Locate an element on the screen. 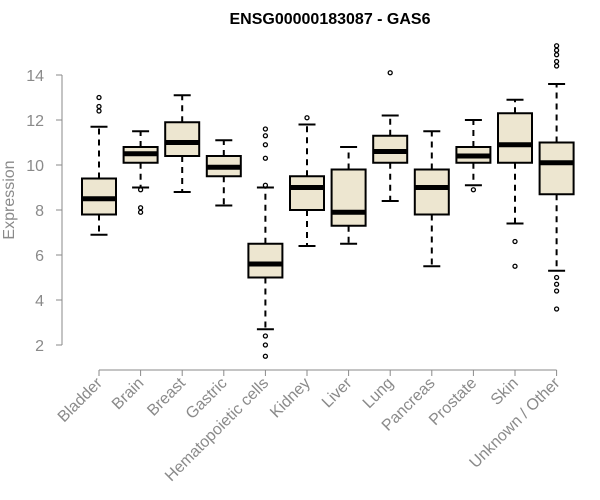 This screenshot has height=500, width=600. box-lung is located at coordinates (390, 136).